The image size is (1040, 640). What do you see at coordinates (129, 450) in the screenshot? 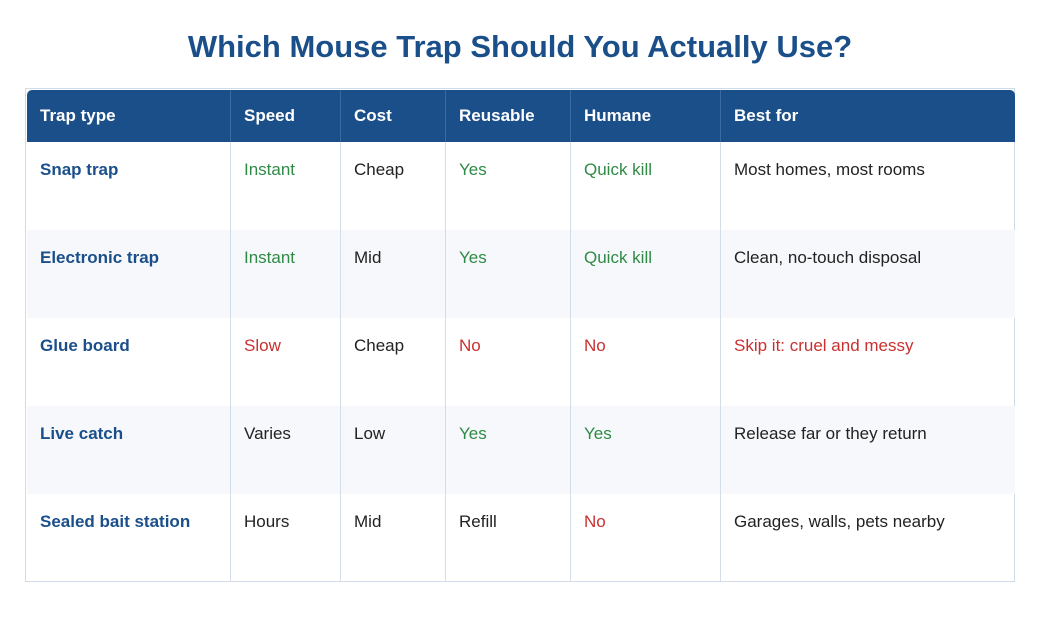
I see `trap-type-cell: Live catch` at bounding box center [129, 450].